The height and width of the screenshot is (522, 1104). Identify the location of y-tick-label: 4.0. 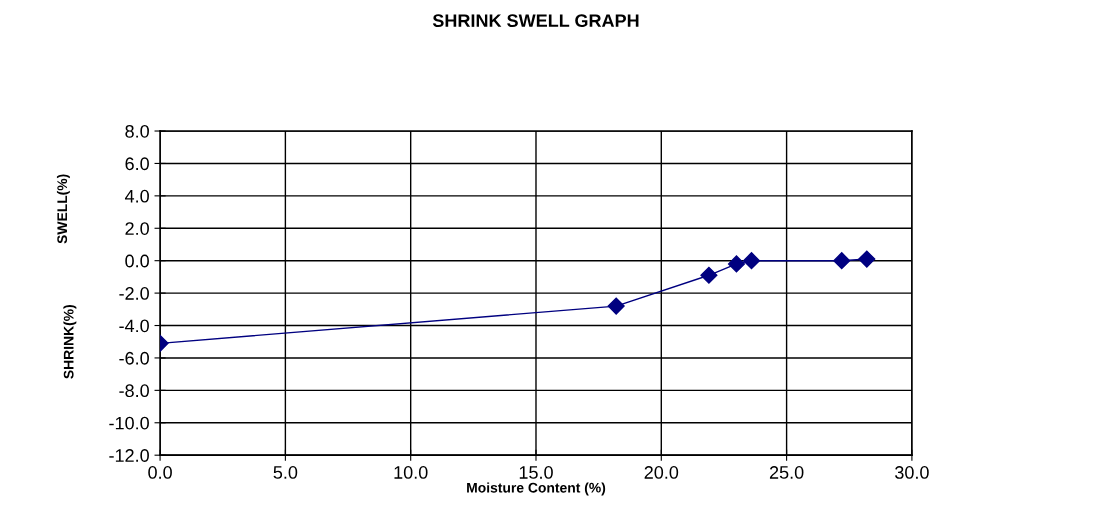
(136, 196).